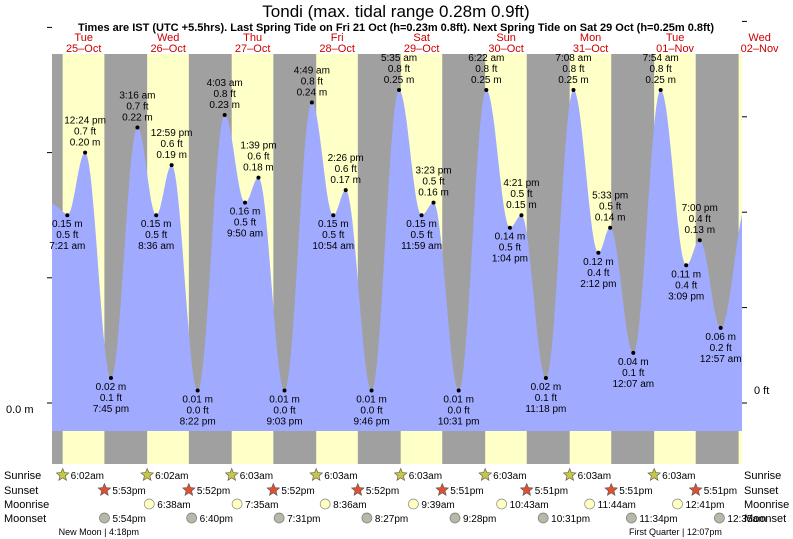 The width and height of the screenshot is (793, 539). Describe the element at coordinates (258, 146) in the screenshot. I see `tide-time: 1:39 pm` at that location.